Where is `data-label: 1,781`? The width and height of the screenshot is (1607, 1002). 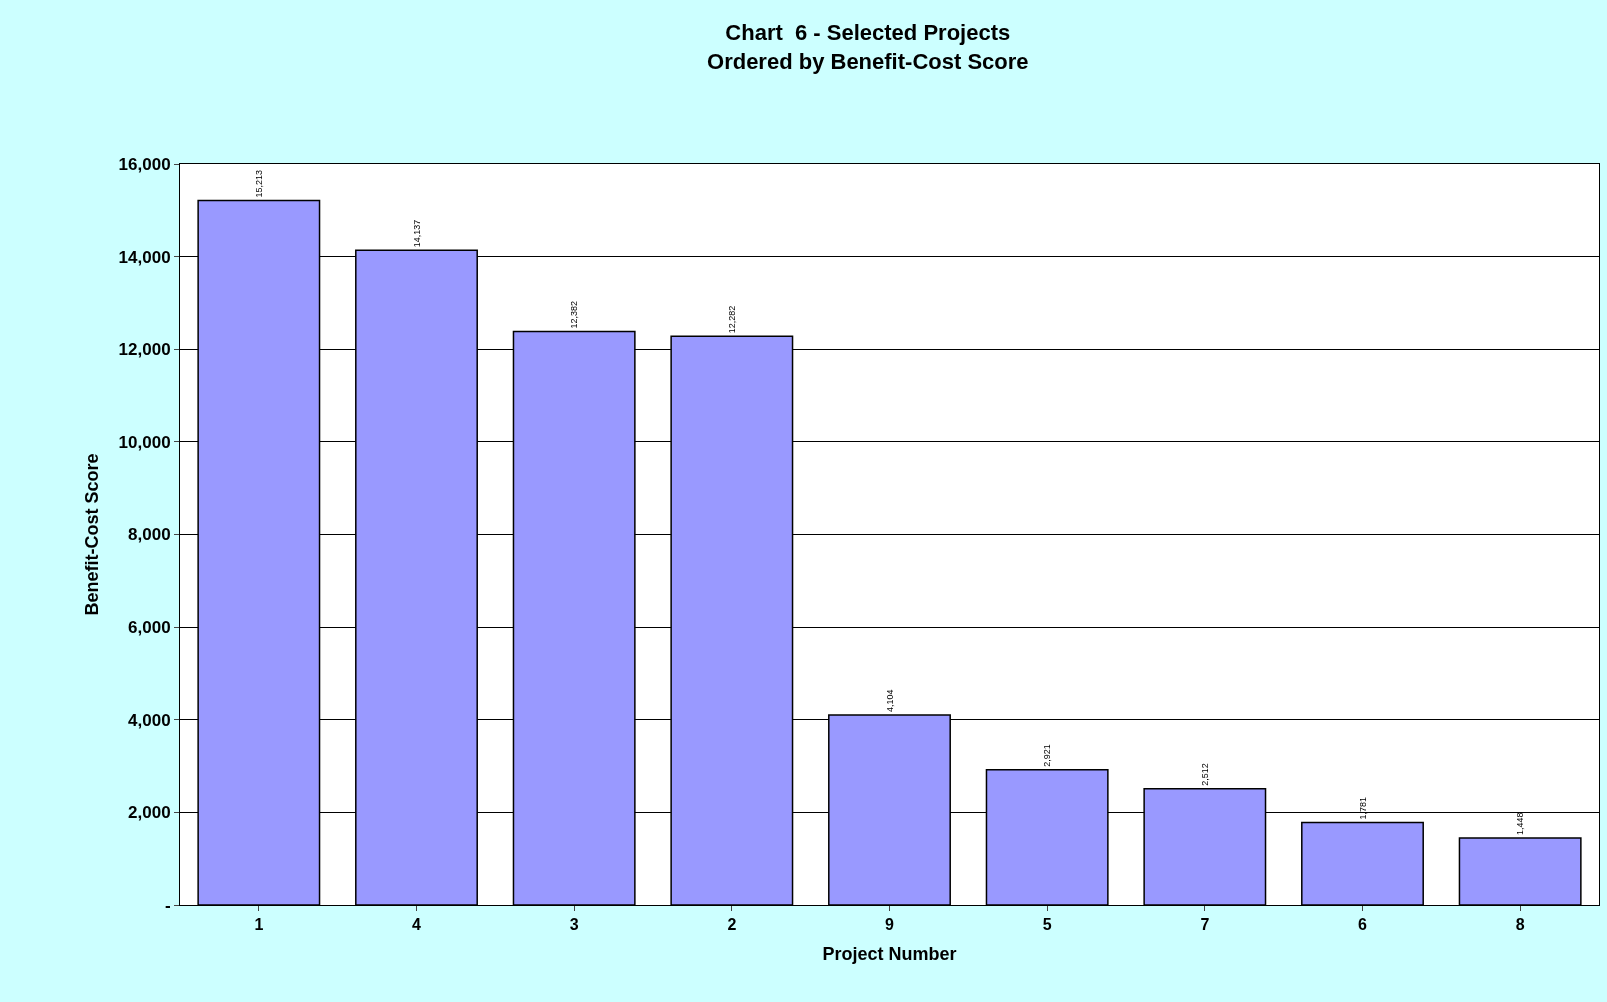 data-label: 1,781 is located at coordinates (1362, 808).